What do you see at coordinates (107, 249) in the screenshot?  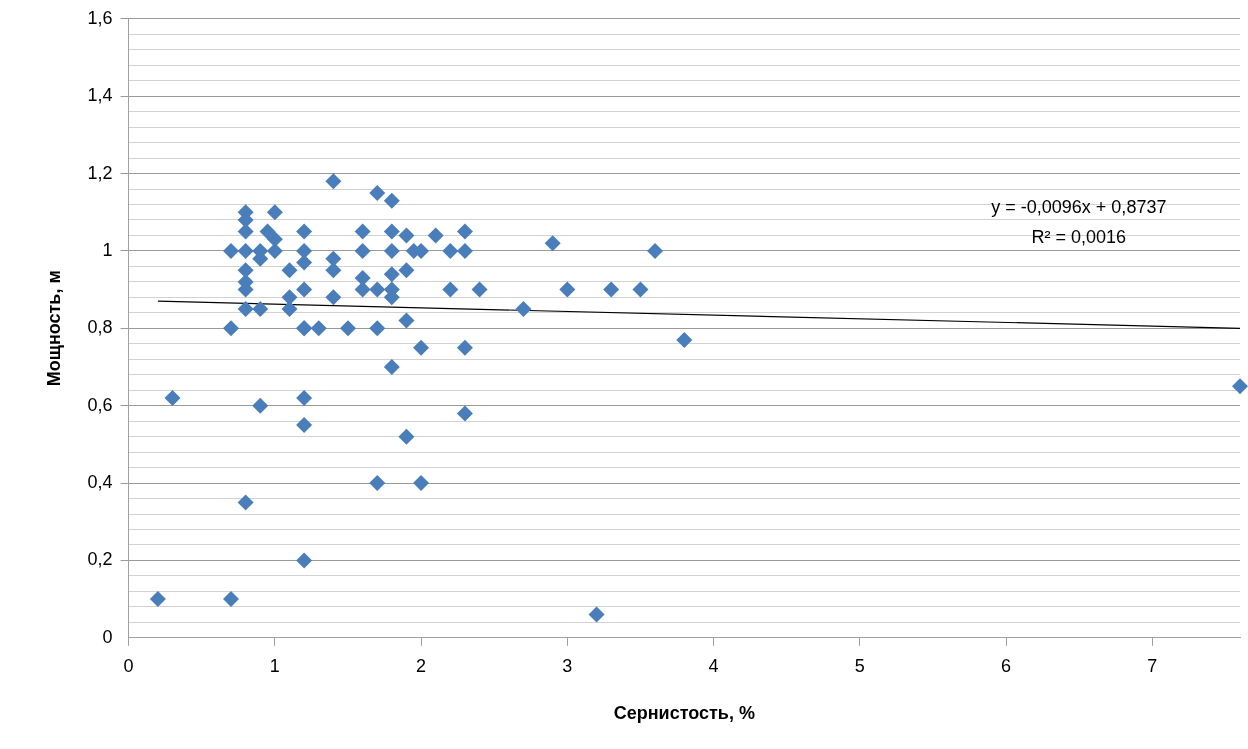 I see `y-tick-label: 1` at bounding box center [107, 249].